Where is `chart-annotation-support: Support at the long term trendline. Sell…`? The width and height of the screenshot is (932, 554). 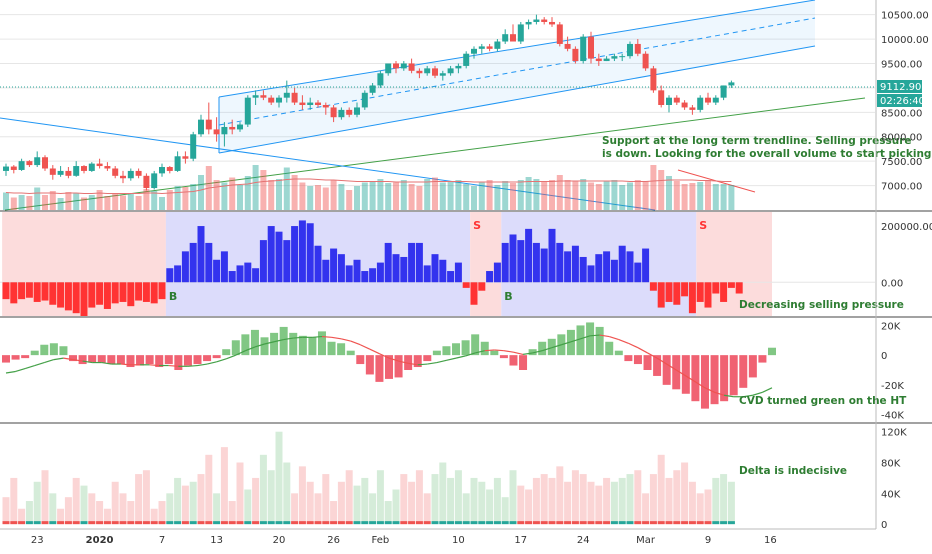 chart-annotation-support: Support at the long term trendline. Sell… is located at coordinates (767, 147).